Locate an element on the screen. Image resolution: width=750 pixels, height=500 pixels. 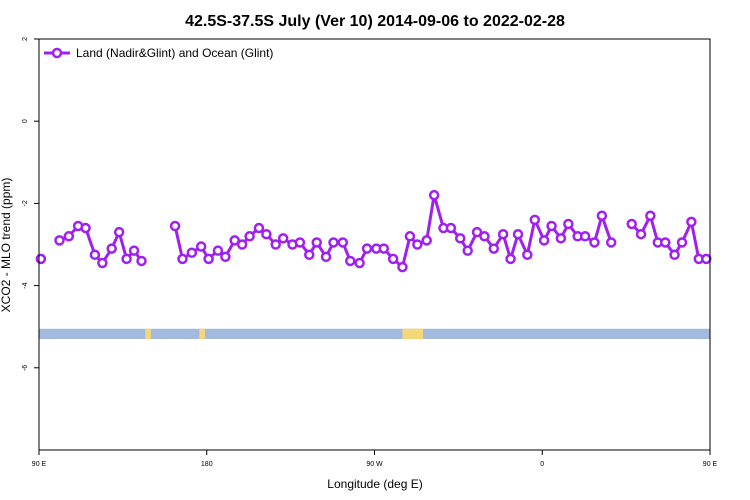
ocean-band is located at coordinates (374, 334).